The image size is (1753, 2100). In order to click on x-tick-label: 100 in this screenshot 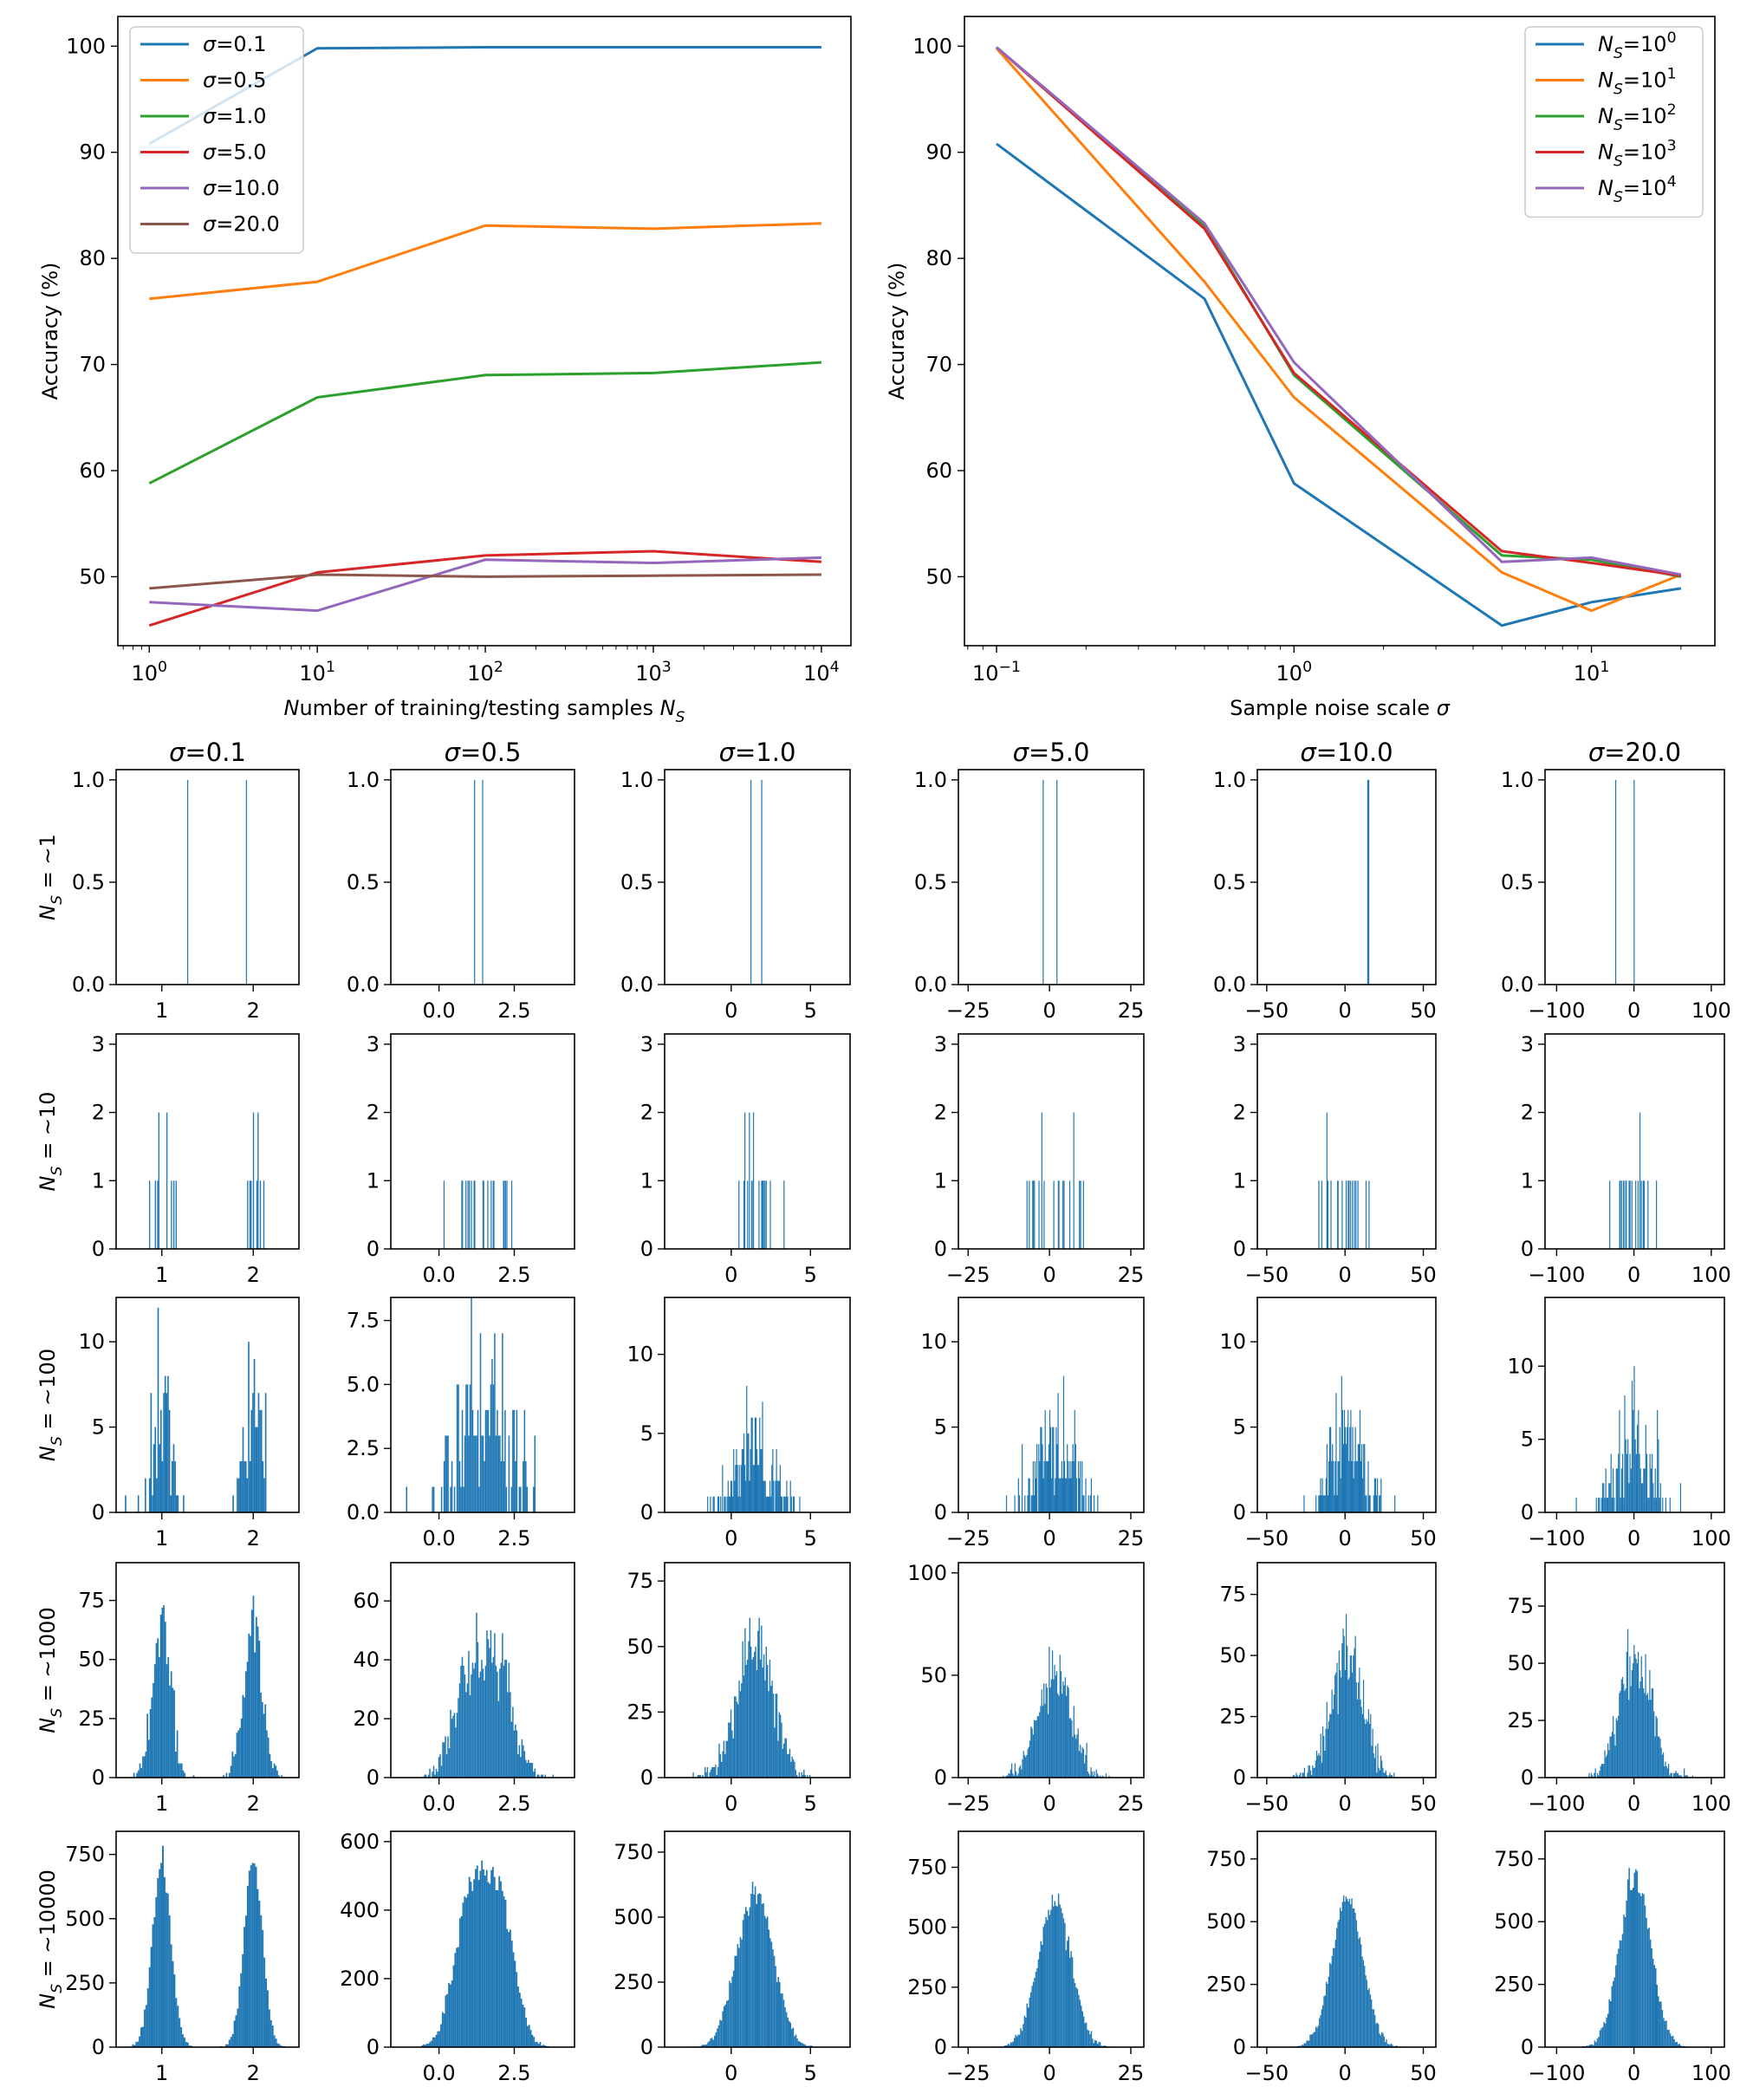, I will do `click(1711, 1803)`.